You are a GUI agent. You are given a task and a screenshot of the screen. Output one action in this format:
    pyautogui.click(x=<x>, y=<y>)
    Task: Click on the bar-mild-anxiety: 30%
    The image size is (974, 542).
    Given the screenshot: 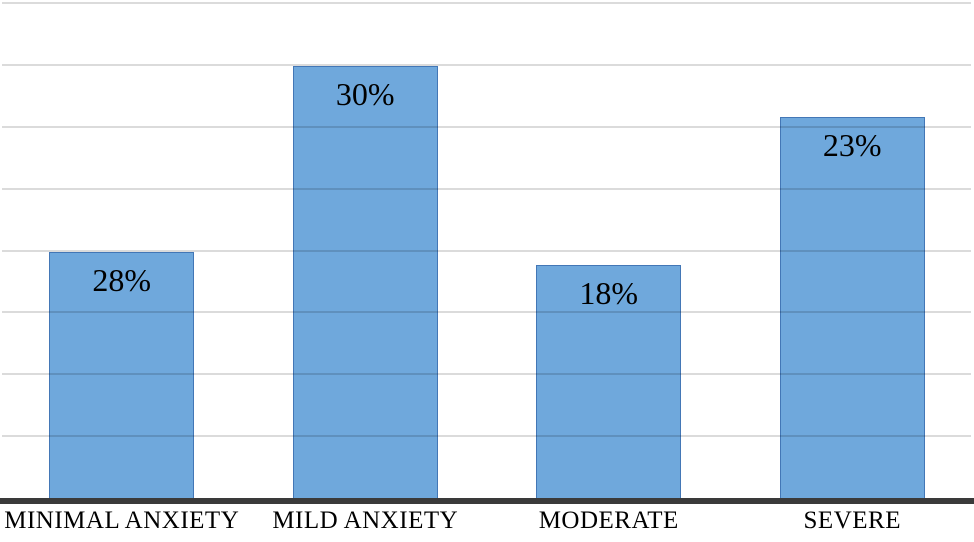 What is the action you would take?
    pyautogui.click(x=365, y=282)
    